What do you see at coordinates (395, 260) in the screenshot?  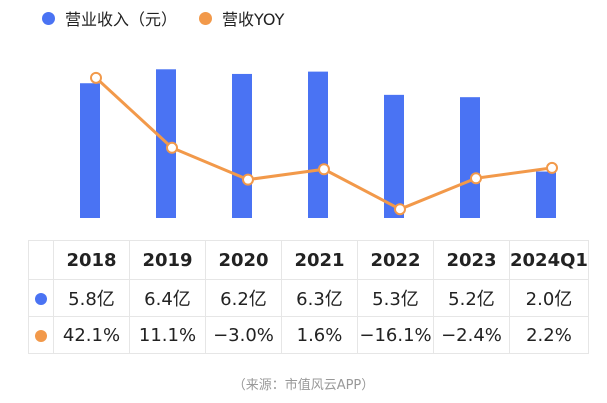 I see `table-header-cell: 2022` at bounding box center [395, 260].